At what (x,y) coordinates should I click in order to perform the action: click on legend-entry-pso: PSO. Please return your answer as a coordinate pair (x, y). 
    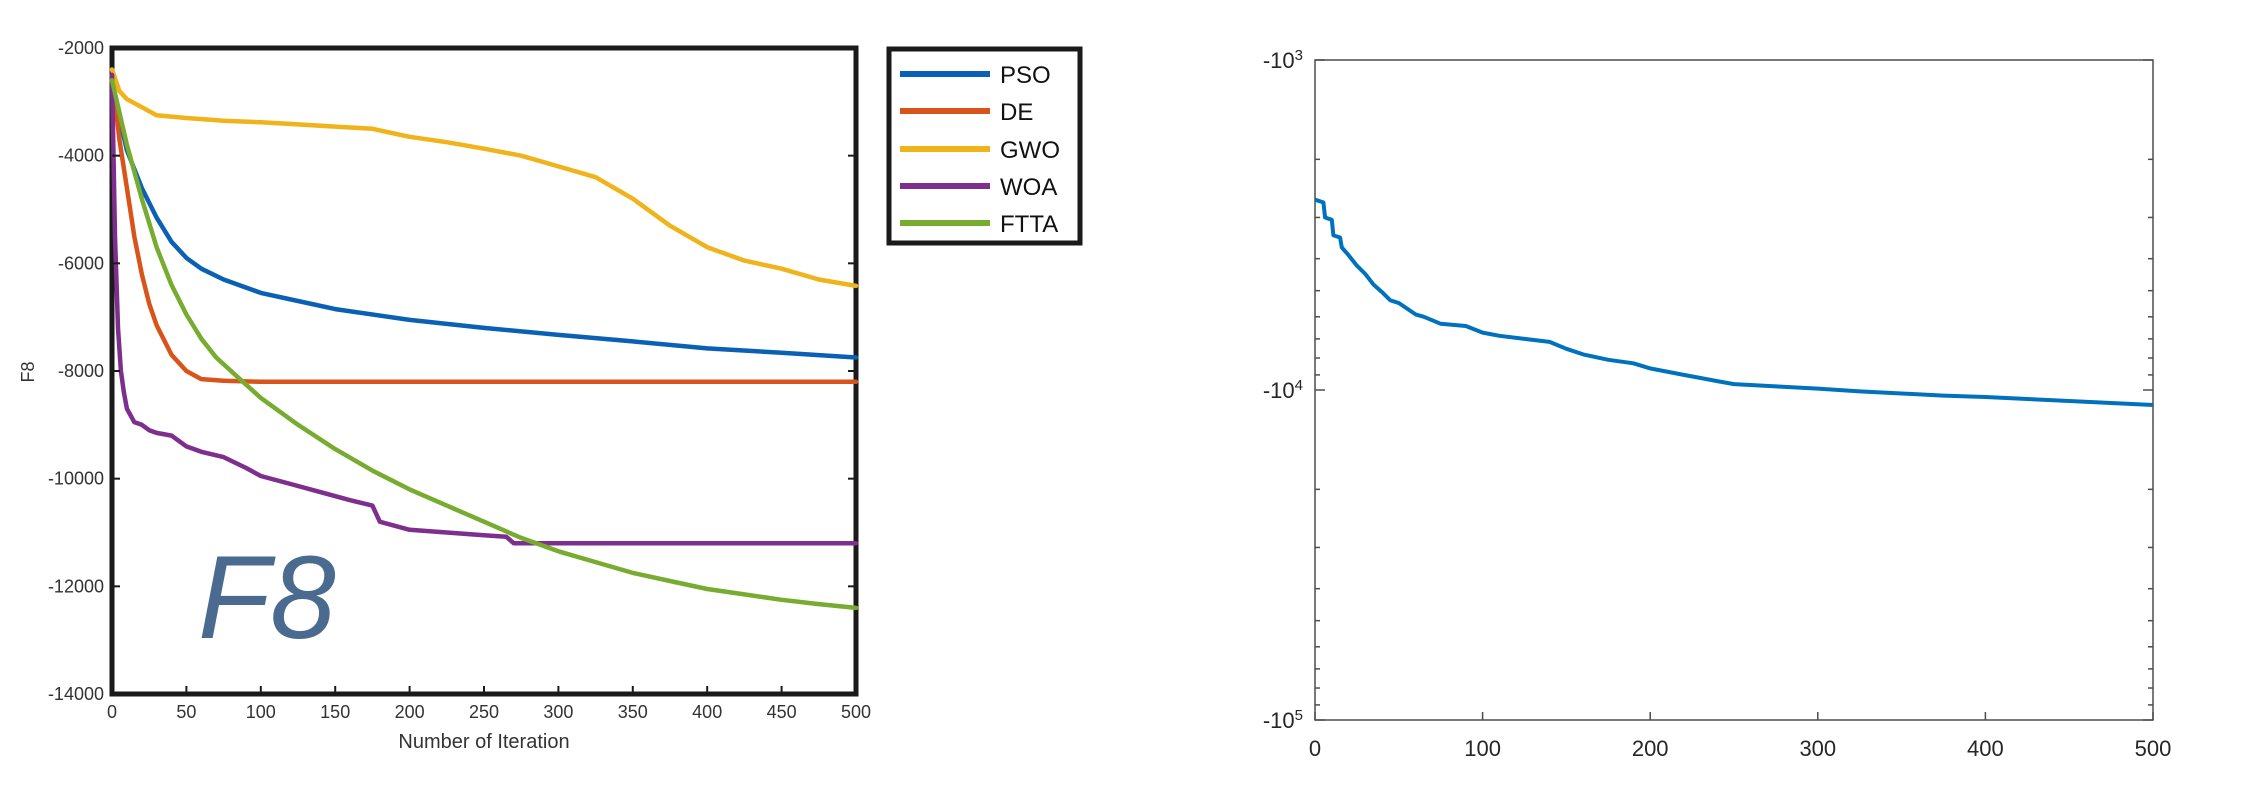
    Looking at the image, I should click on (975, 75).